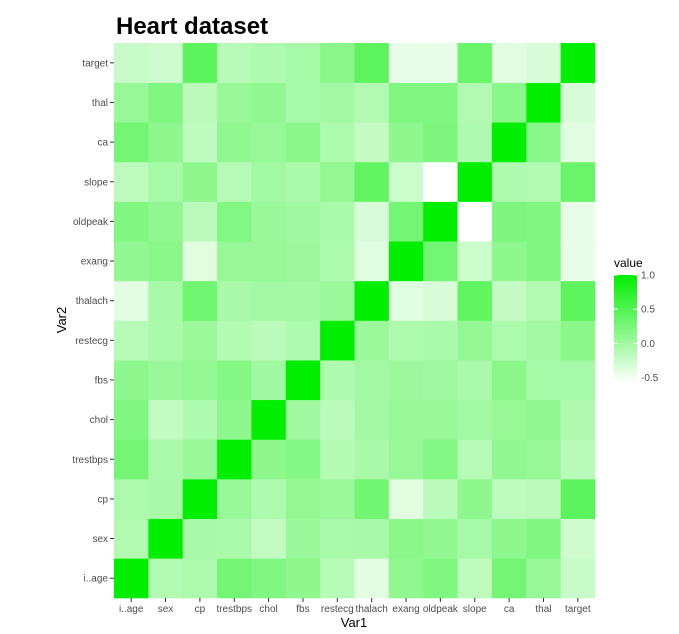 Image resolution: width=679 pixels, height=634 pixels. I want to click on heatmap-cell-oldpeak-exang, so click(406, 221).